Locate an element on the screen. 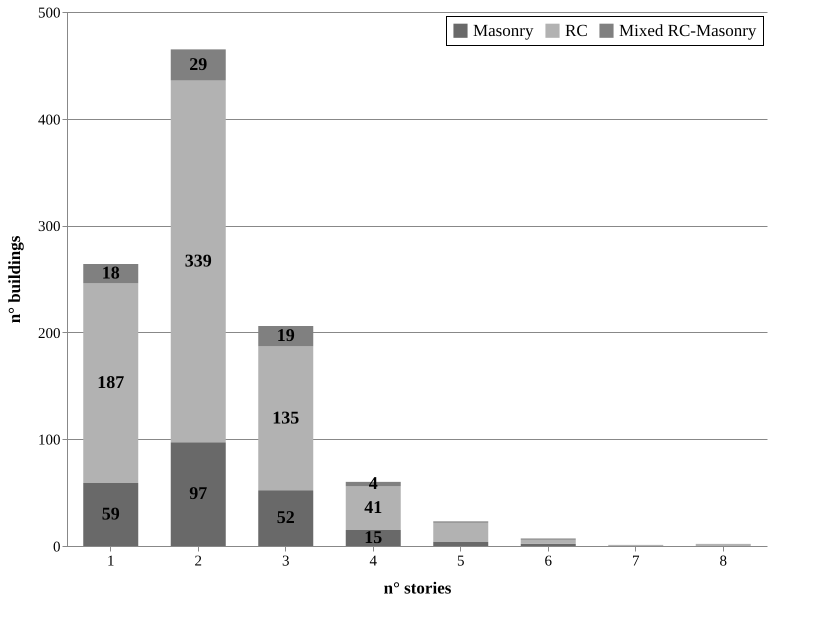  x-tick-label: 7 is located at coordinates (636, 562).